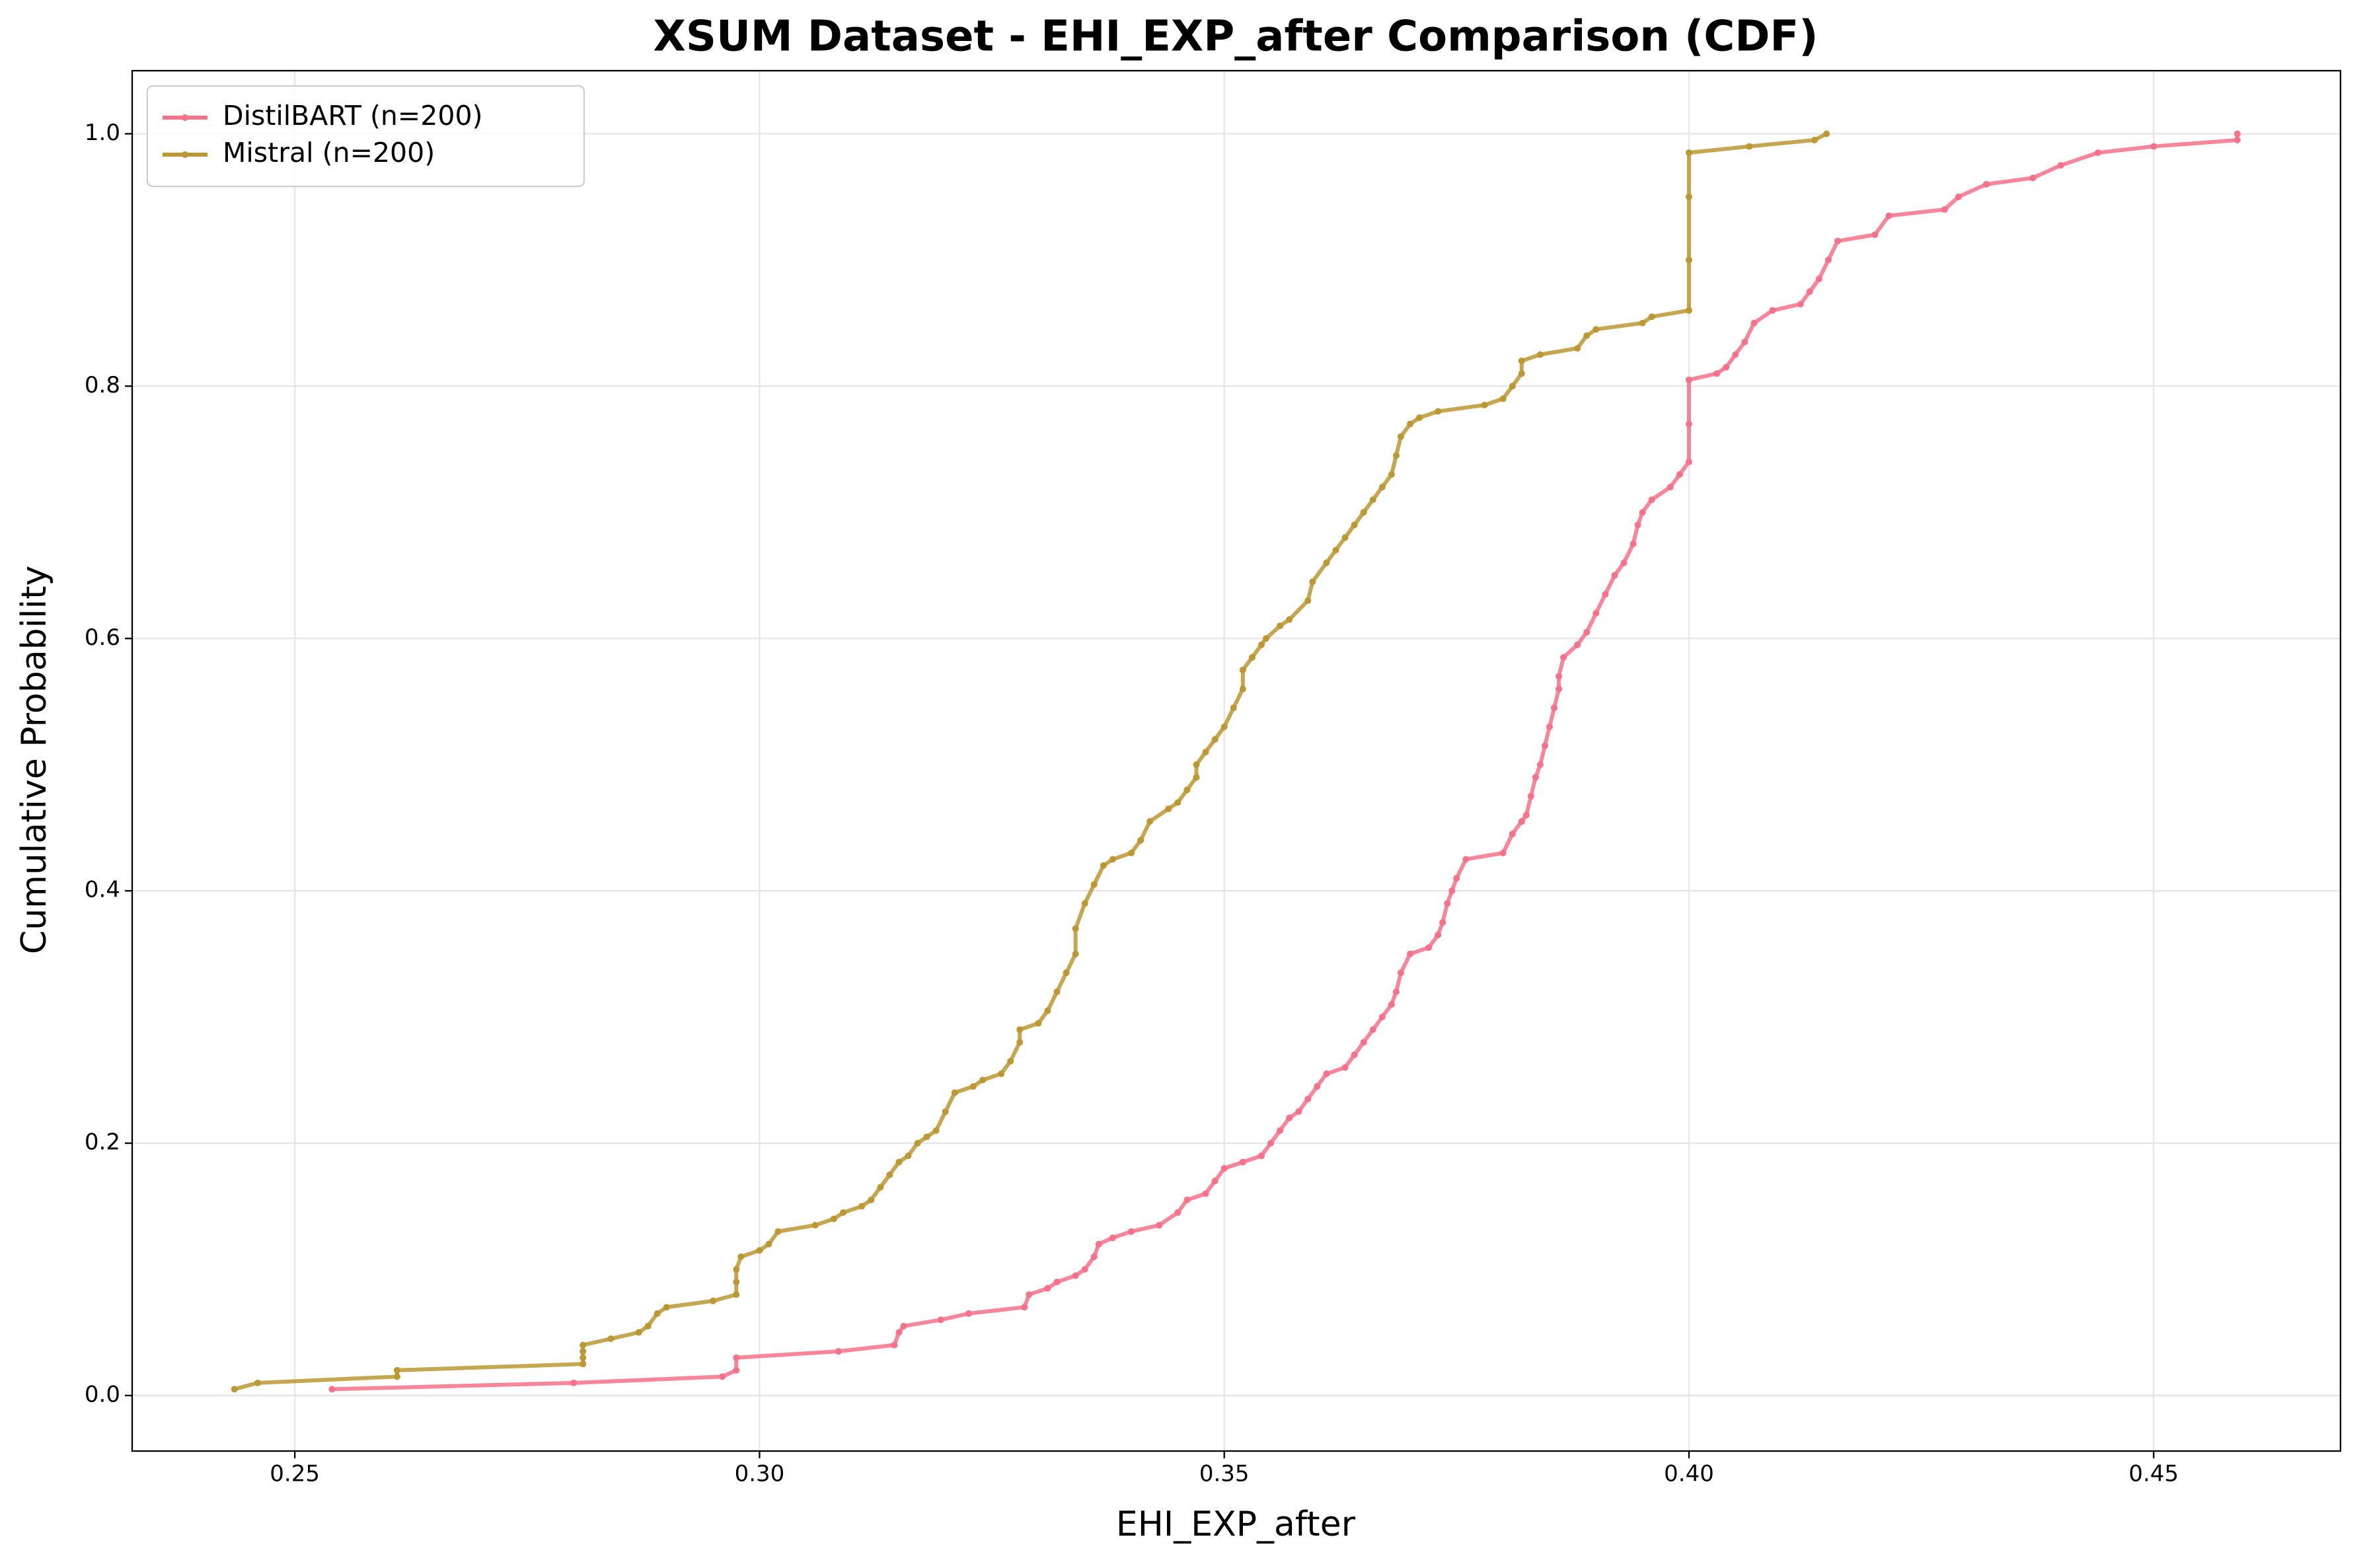  Describe the element at coordinates (34, 760) in the screenshot. I see `y-axis-label: Cumulative Probability` at that location.